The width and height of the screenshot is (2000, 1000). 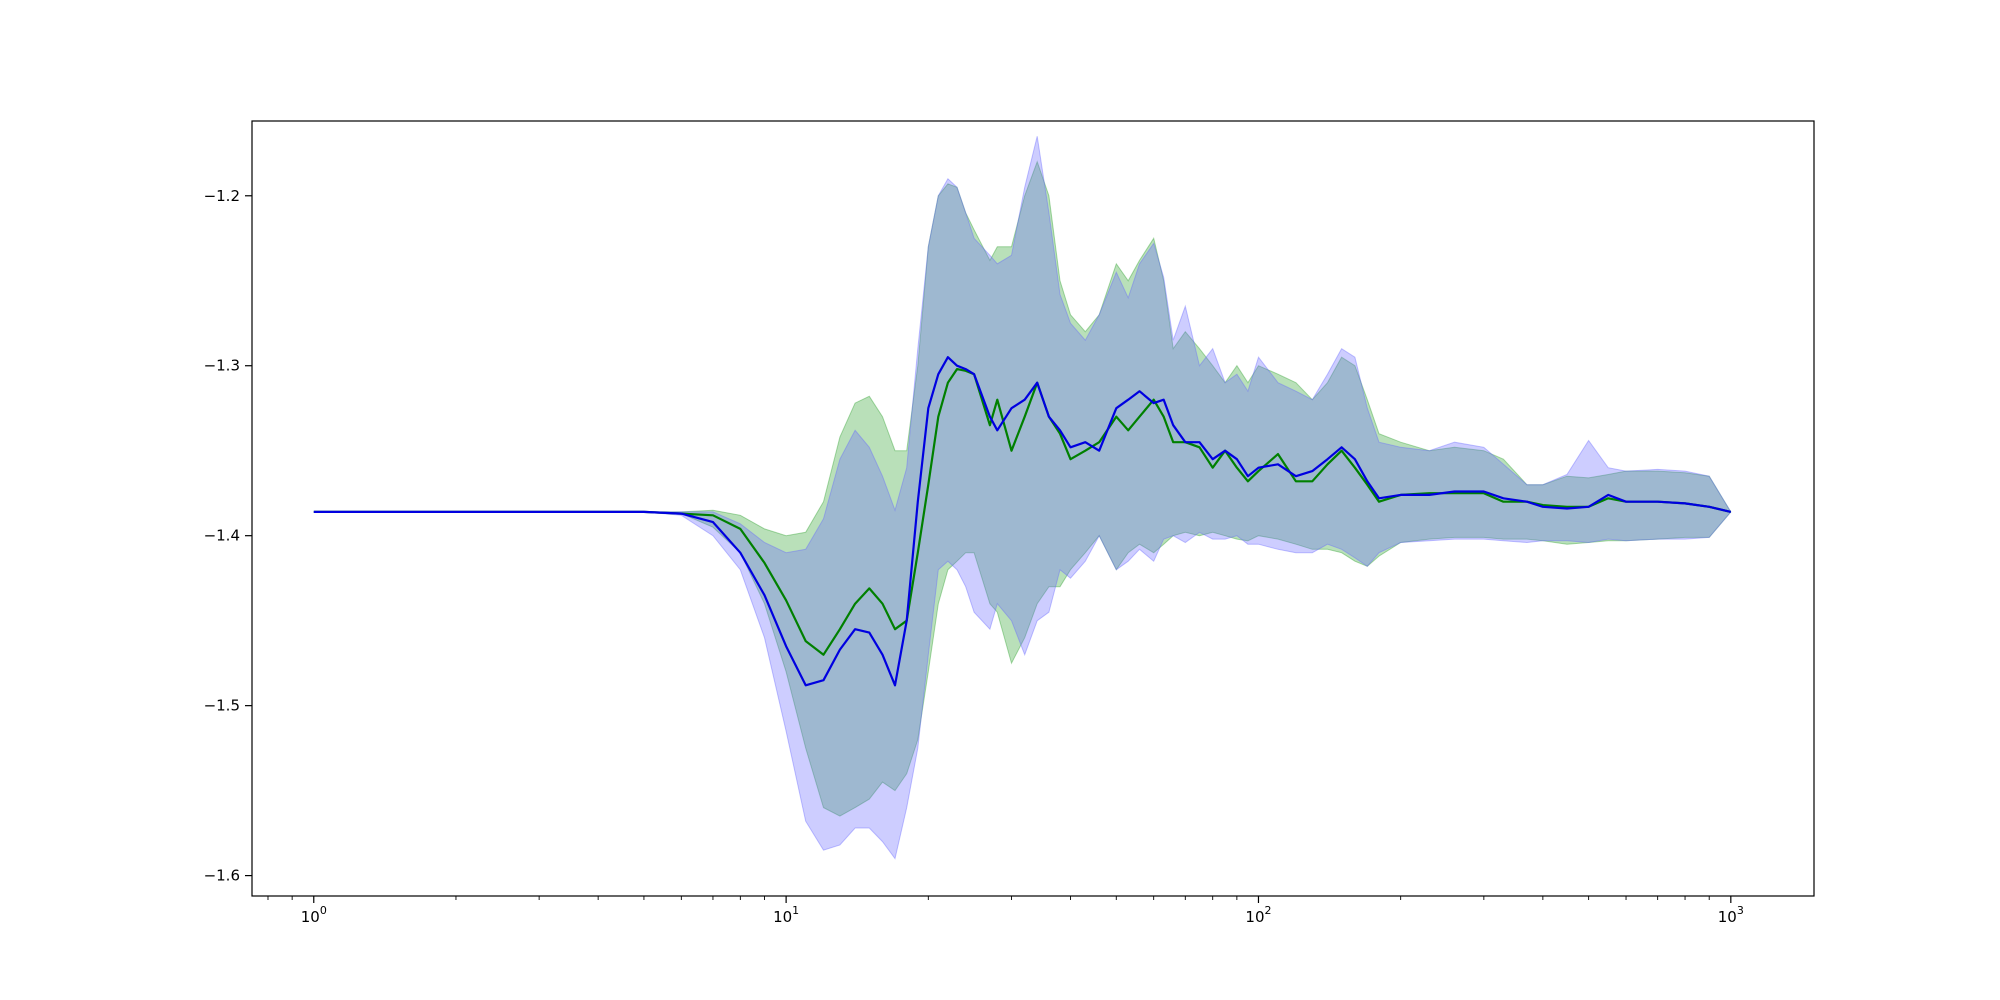 I want to click on x-axis: 10⁰ 10¹ 10² 10³, so click(x=1005, y=911).